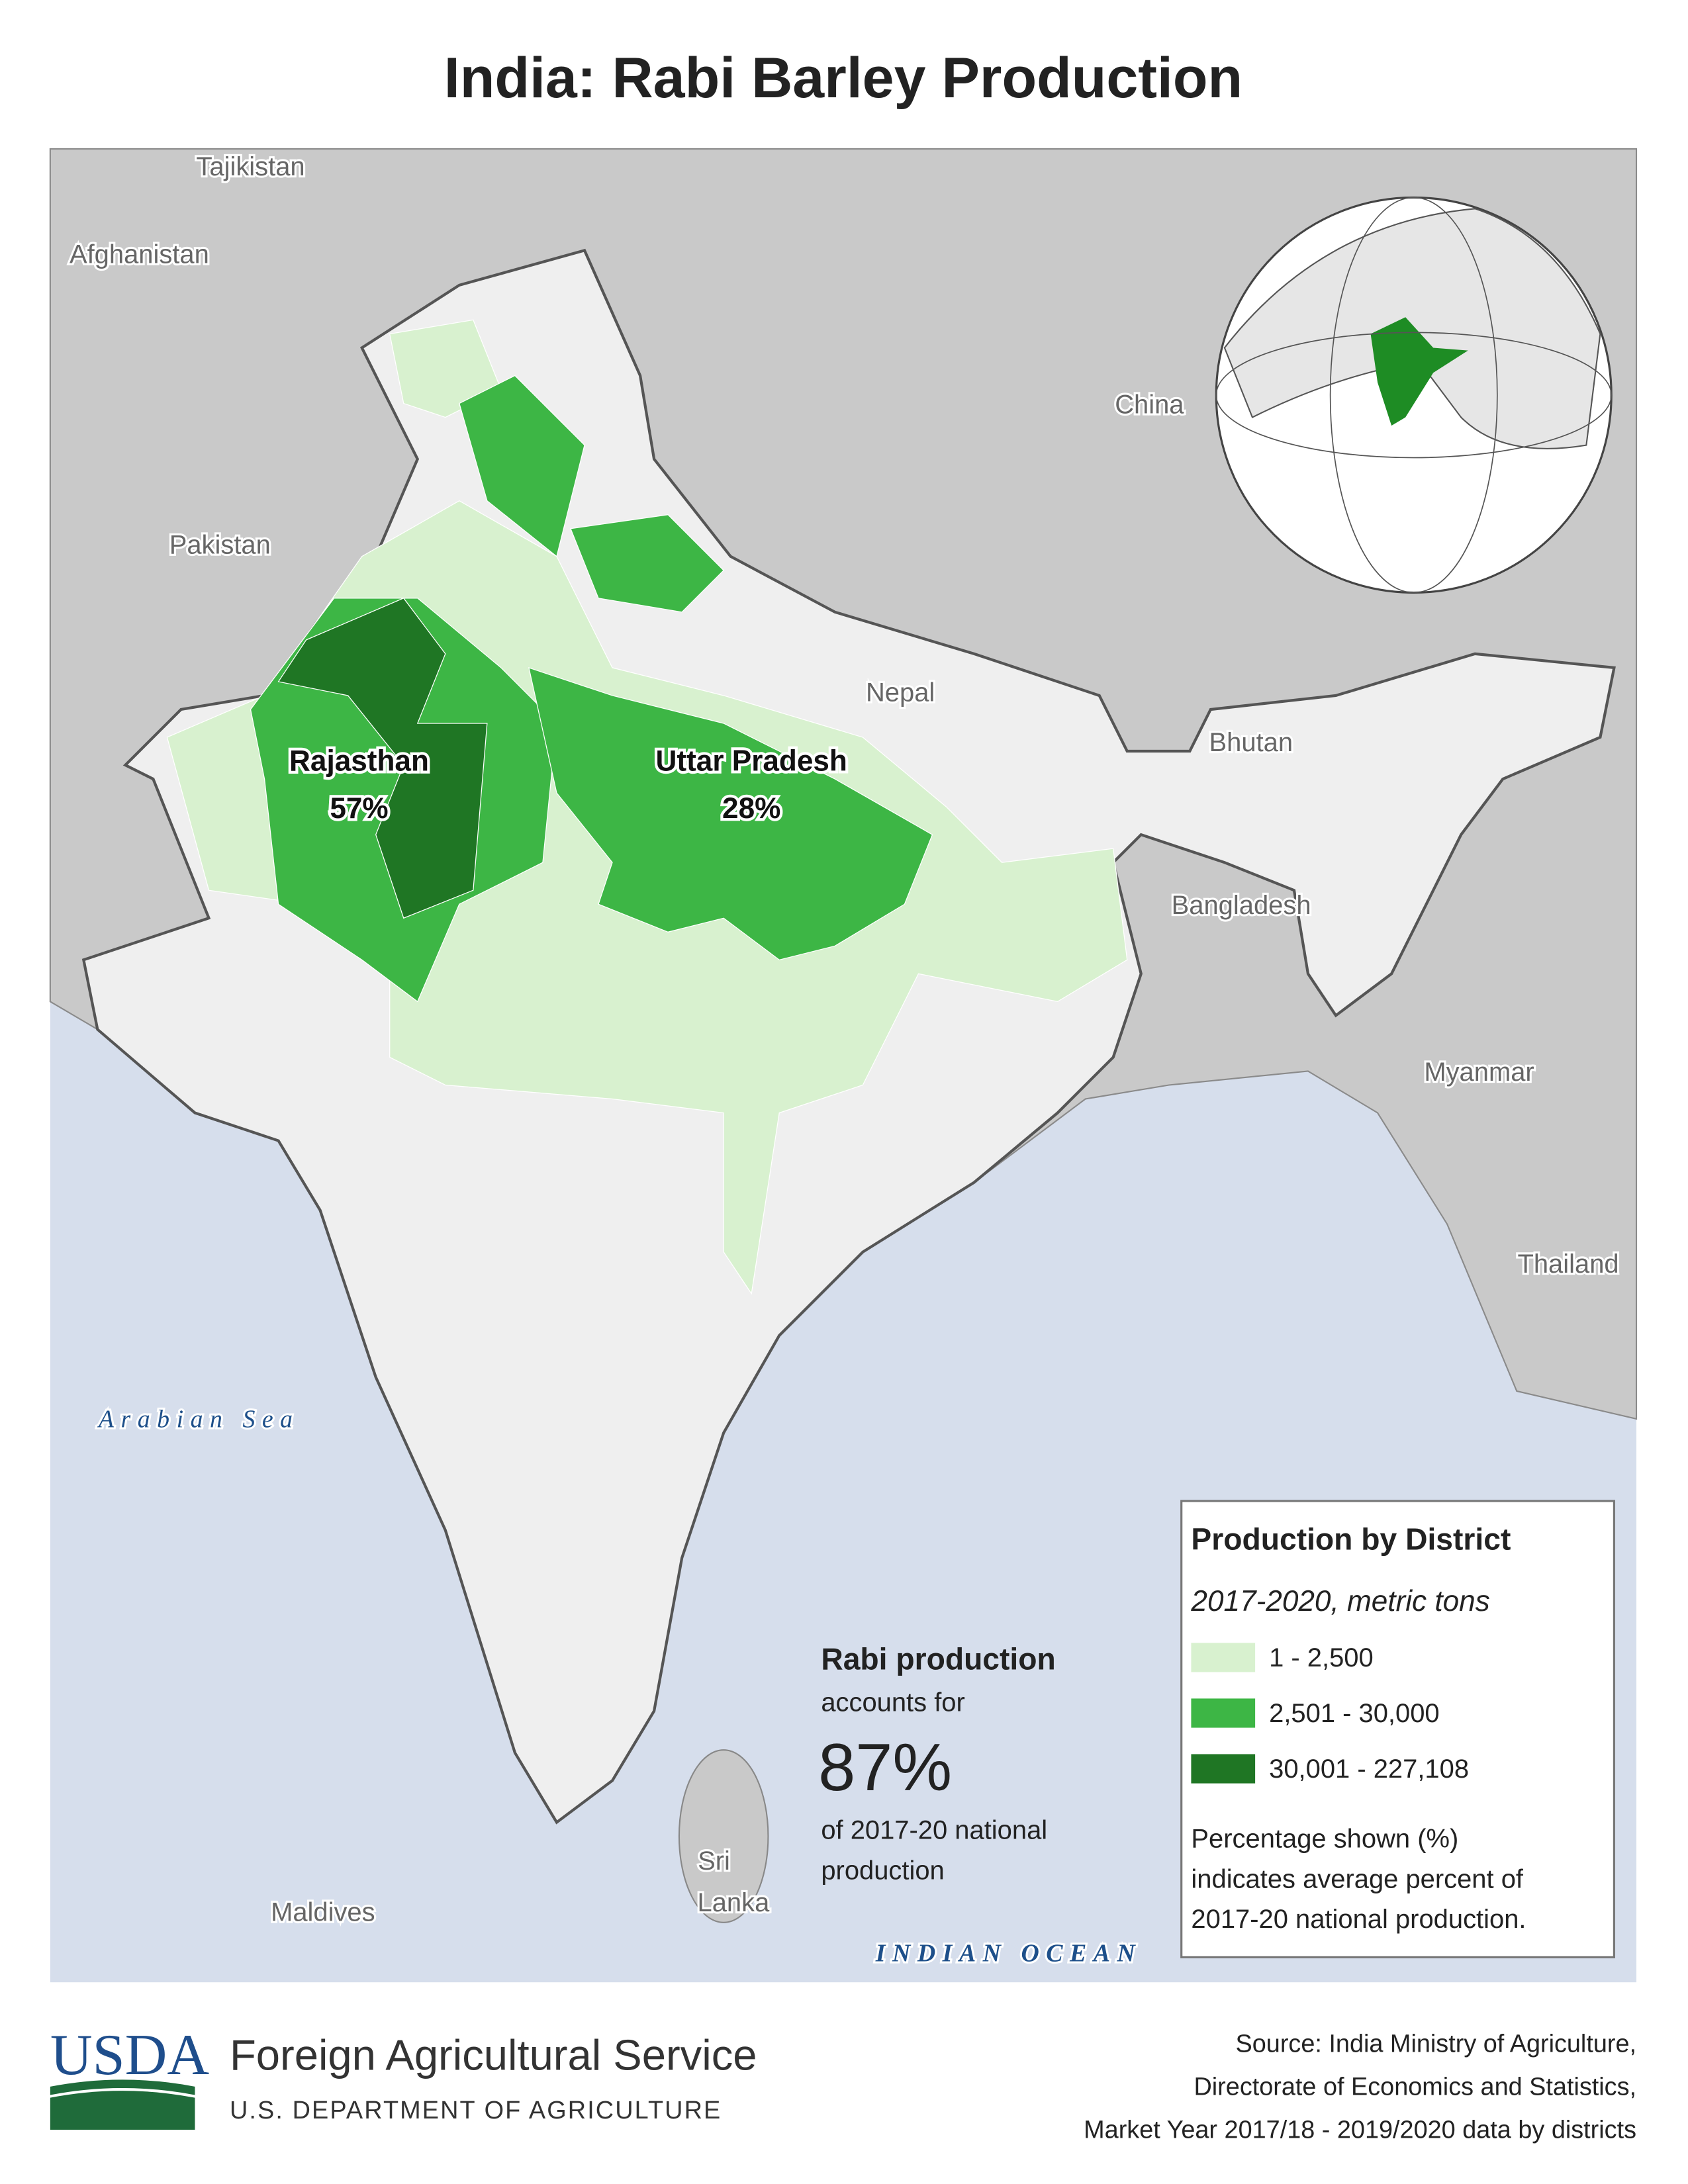 The image size is (1688, 2184). What do you see at coordinates (934, 1831) in the screenshot?
I see `callout-text: of 2017-20 national` at bounding box center [934, 1831].